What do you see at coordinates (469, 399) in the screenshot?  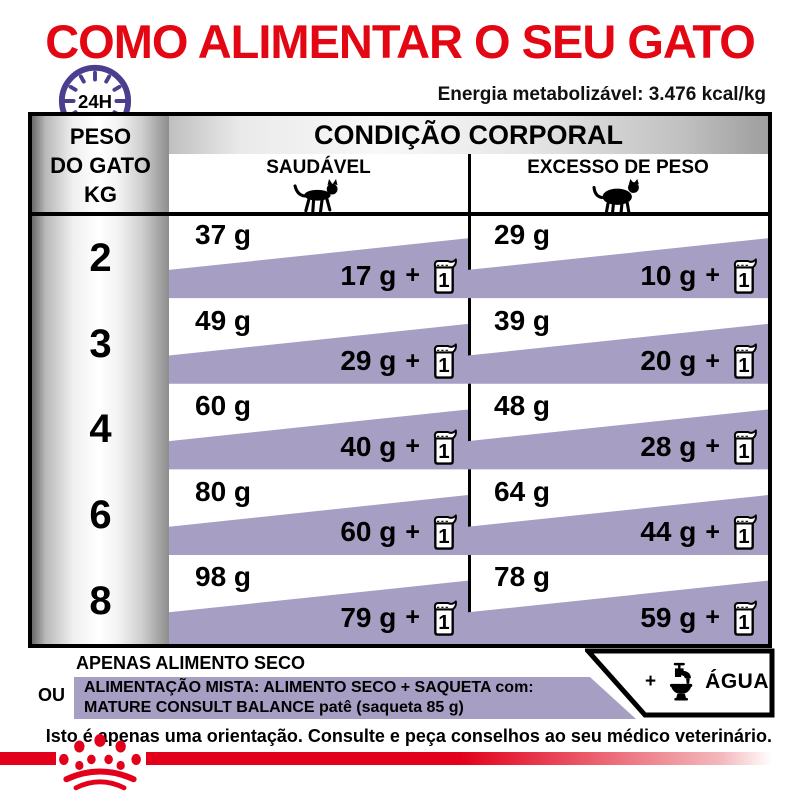 I see `column-divider-line` at bounding box center [469, 399].